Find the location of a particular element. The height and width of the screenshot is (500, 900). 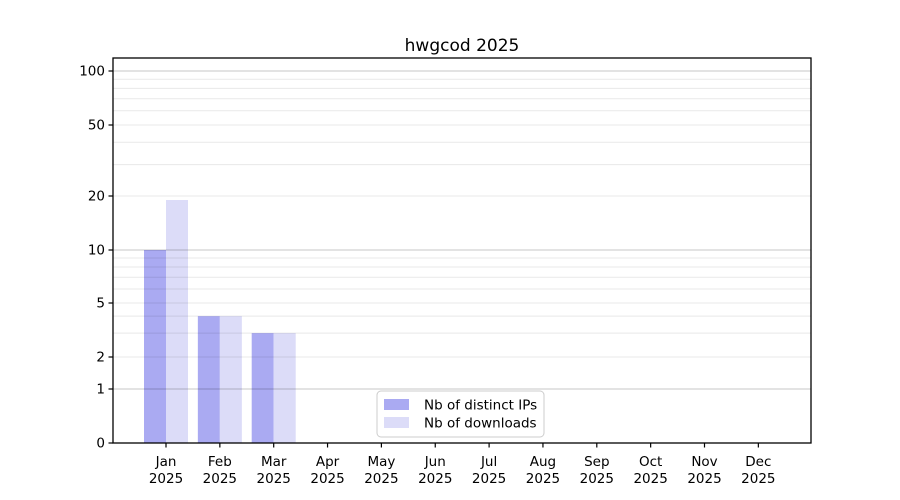

y-tick-label: 1 is located at coordinates (100, 390).